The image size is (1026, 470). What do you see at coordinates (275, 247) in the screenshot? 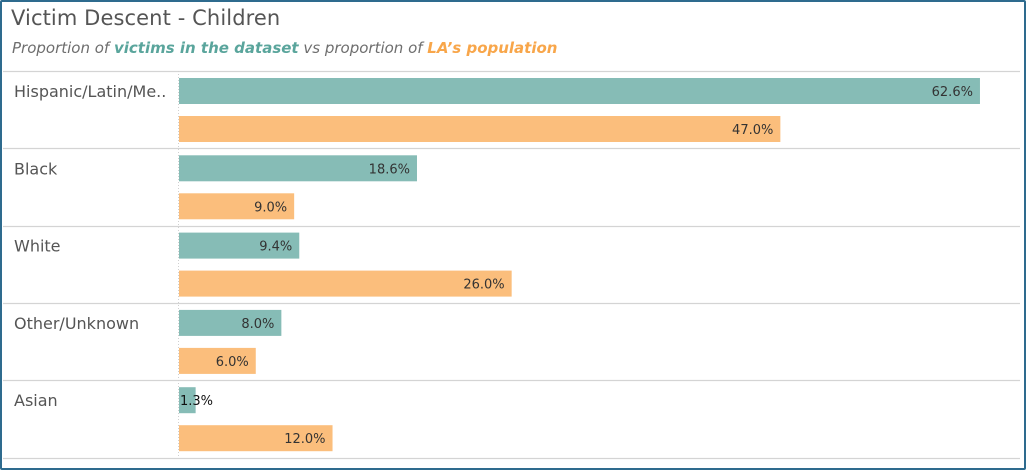
I see `value-label: 9.4%` at bounding box center [275, 247].